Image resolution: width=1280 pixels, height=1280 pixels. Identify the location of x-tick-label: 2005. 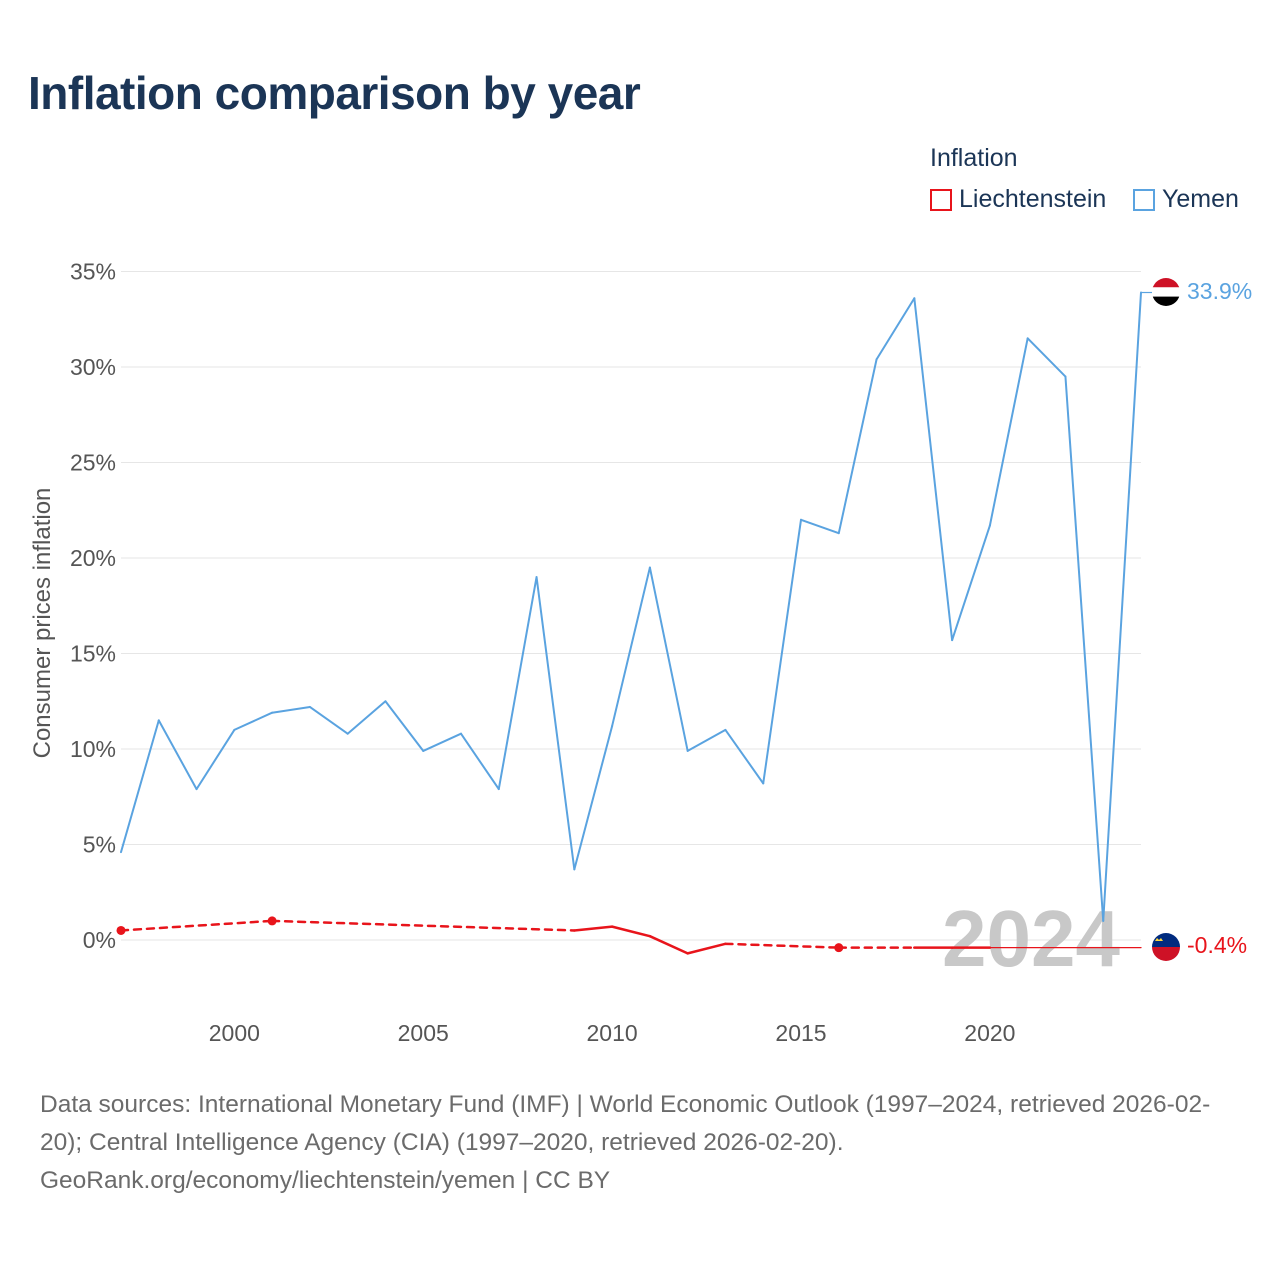
(423, 1033).